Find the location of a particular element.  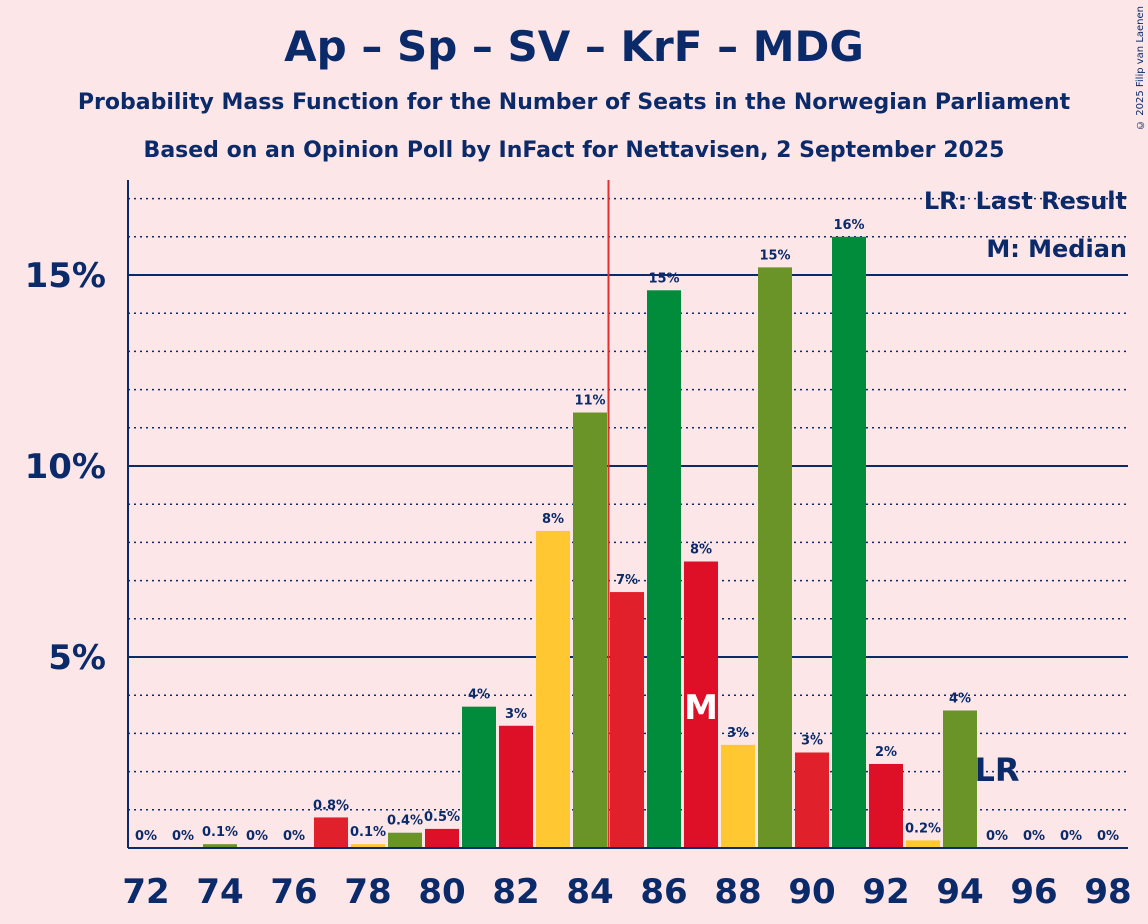

data-label-seat-87: 8% is located at coordinates (701, 550).